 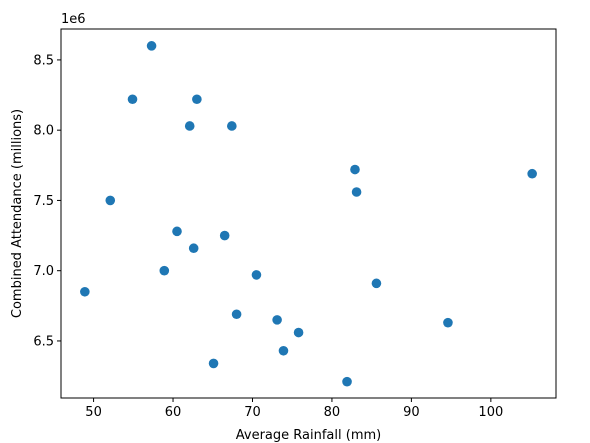 What do you see at coordinates (332, 412) in the screenshot?
I see `x-tick-label: 80` at bounding box center [332, 412].